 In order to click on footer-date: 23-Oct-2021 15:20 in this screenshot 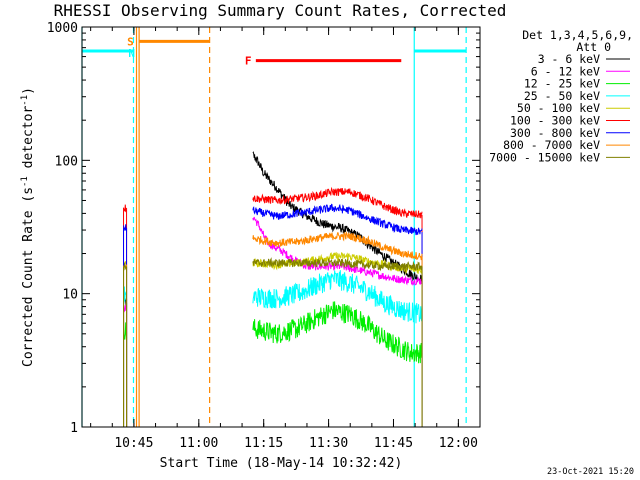, I will do `click(590, 472)`.